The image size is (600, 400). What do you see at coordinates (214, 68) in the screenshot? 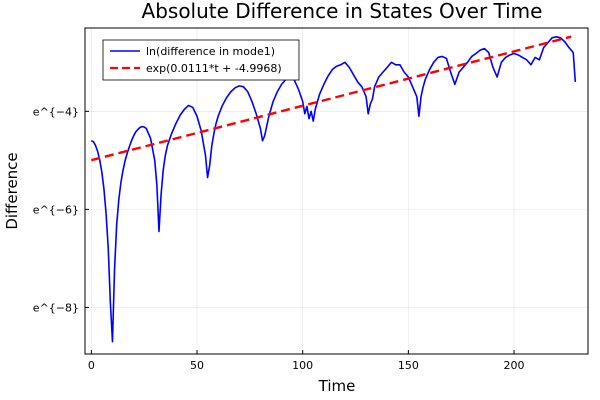
I see `legend-entry-fit: exp(0.0111*t + -4.9968)` at bounding box center [214, 68].